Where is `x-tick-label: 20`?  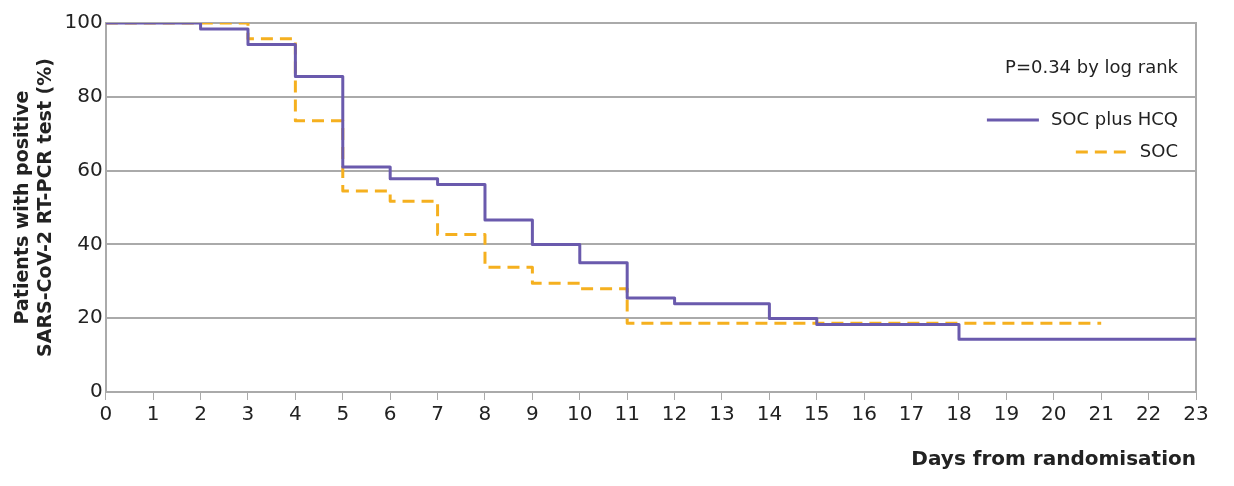 x-tick-label: 20 is located at coordinates (1054, 413).